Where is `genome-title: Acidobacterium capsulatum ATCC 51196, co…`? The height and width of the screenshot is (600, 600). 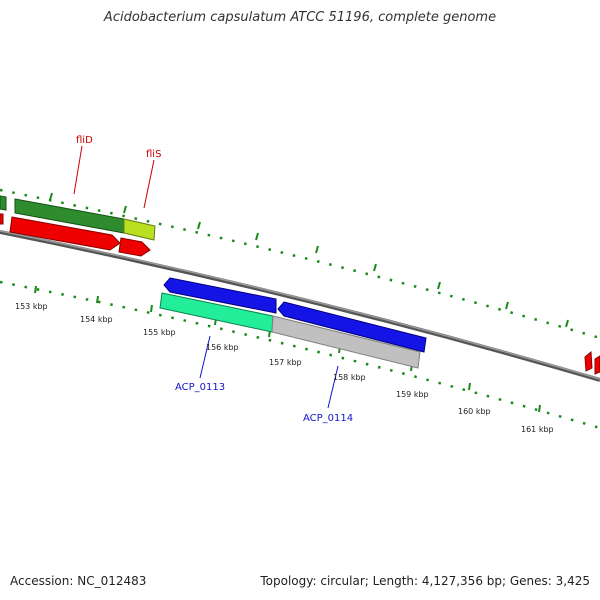 genome-title: Acidobacterium capsulatum ATCC 51196, co… is located at coordinates (300, 17).